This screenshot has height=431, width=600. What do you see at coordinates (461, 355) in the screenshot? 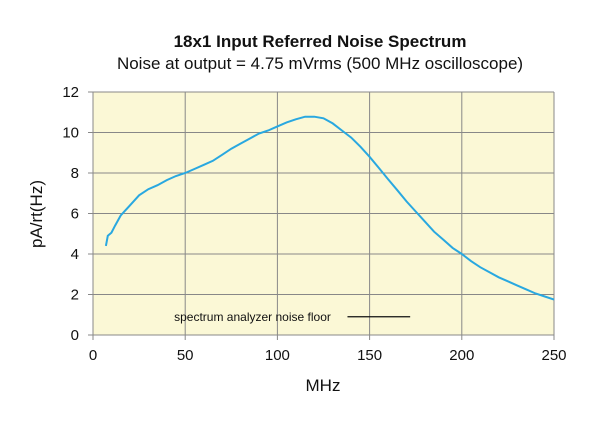
I see `x-tick-label: 200` at bounding box center [461, 355].